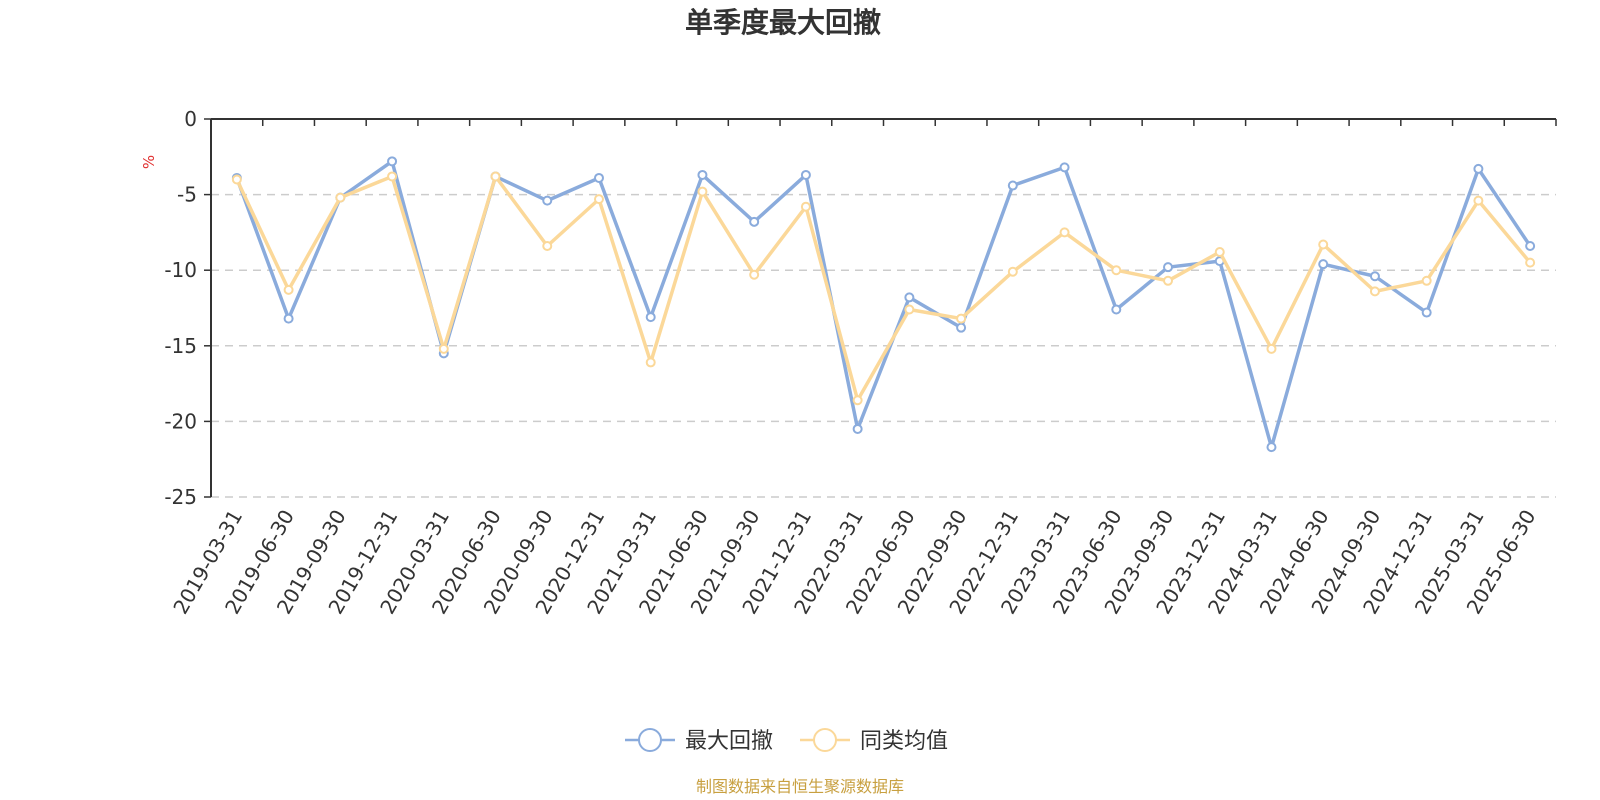 The width and height of the screenshot is (1600, 800). Describe the element at coordinates (786, 741) in the screenshot. I see `legend: 最大回撤 同类均值` at that location.